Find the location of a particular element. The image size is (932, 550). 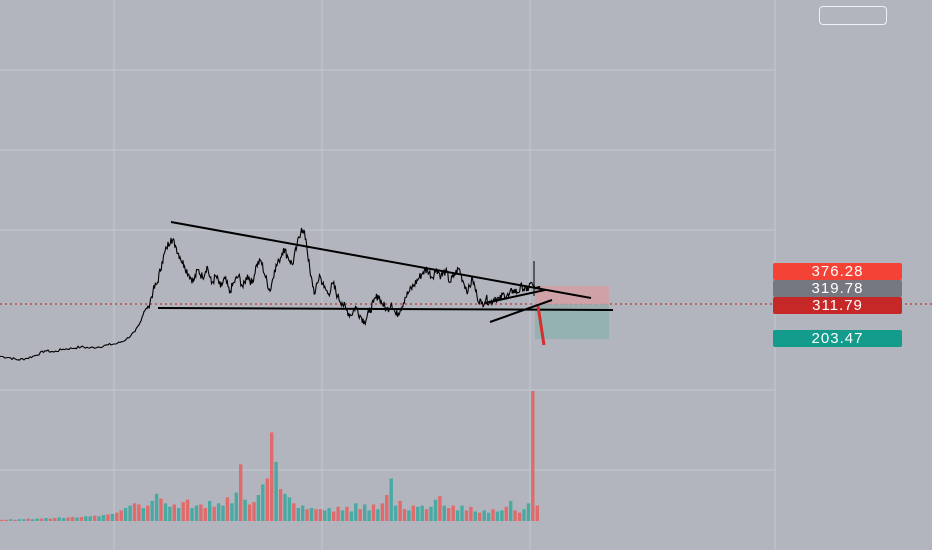

projection-arrow is located at coordinates (541, 325).